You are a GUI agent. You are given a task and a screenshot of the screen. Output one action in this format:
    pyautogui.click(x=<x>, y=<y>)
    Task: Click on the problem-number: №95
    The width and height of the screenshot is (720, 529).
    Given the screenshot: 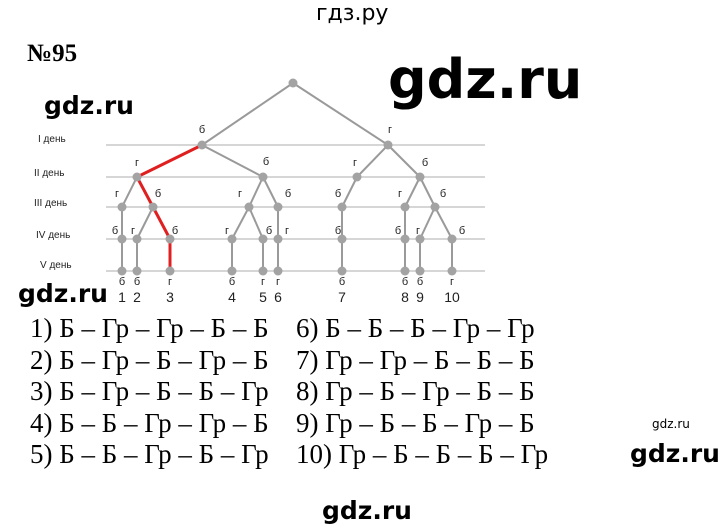 What is the action you would take?
    pyautogui.click(x=52, y=53)
    